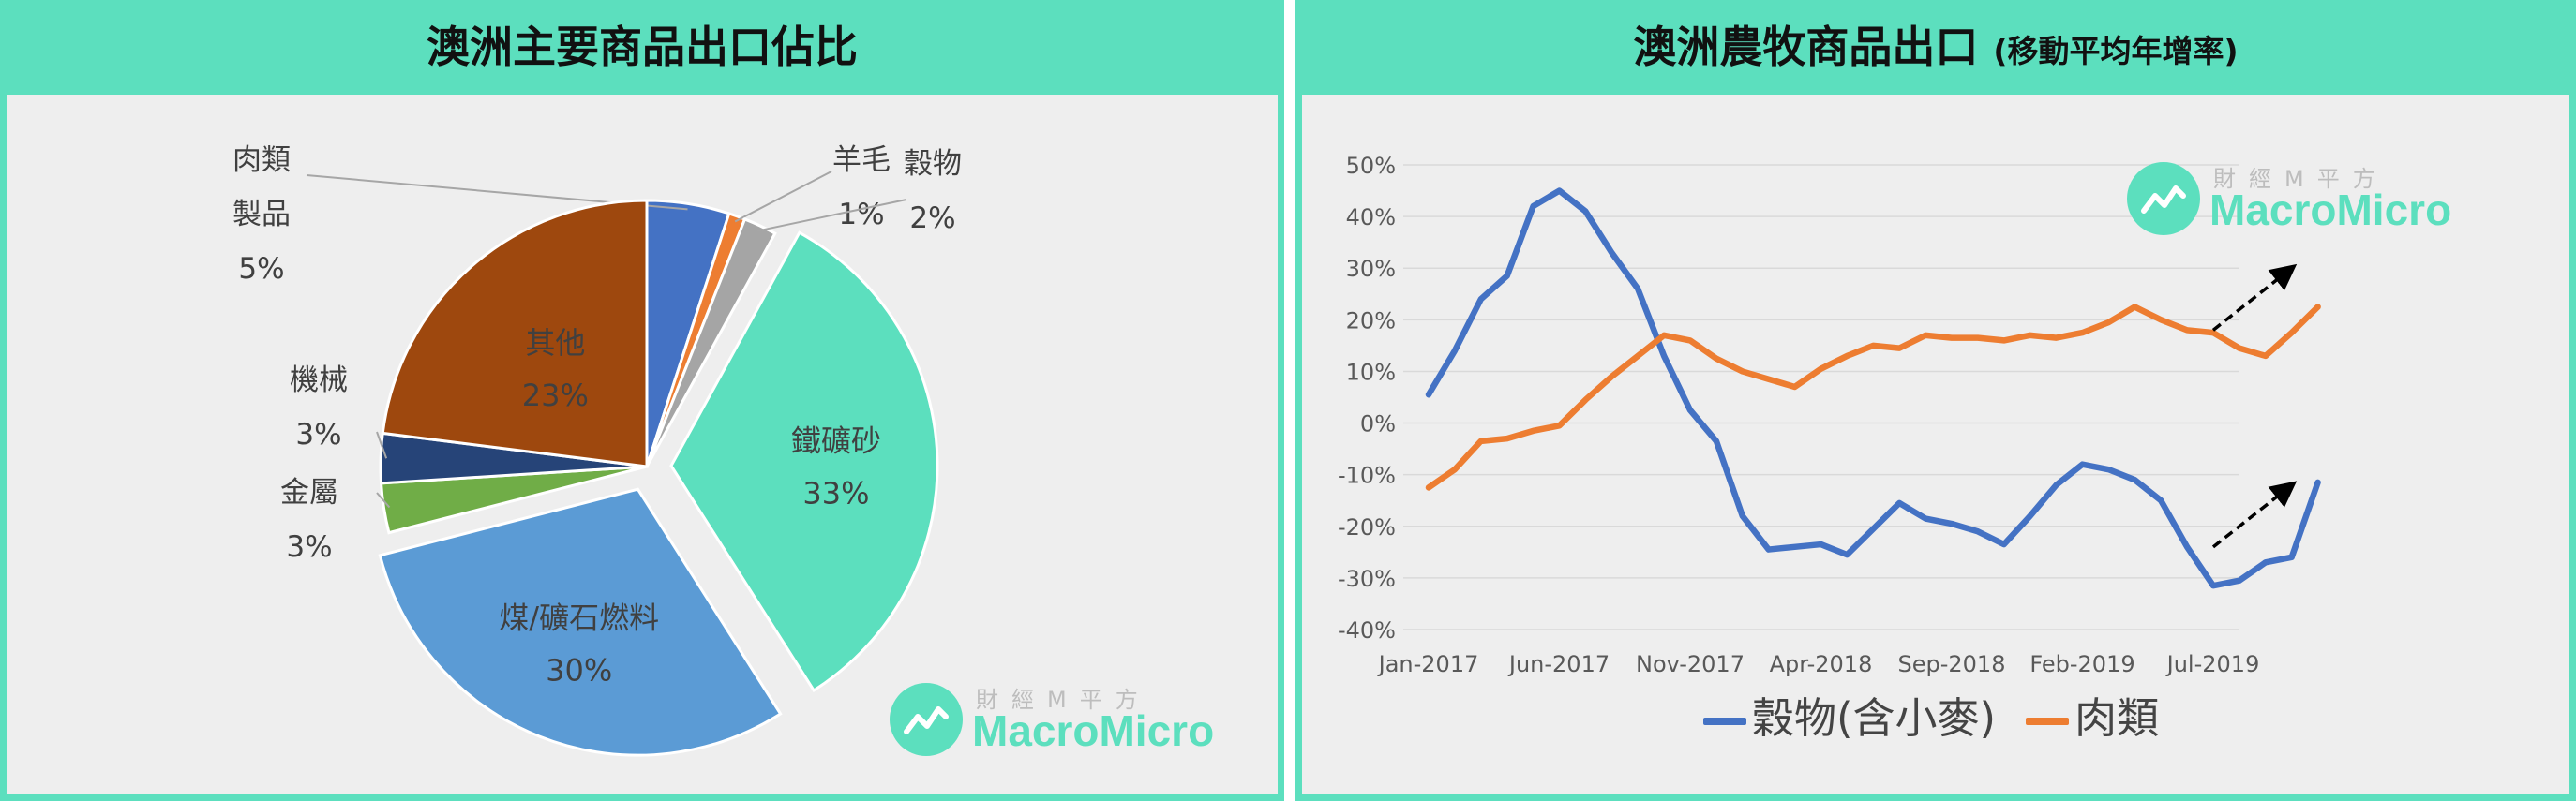  Describe the element at coordinates (643, 47) in the screenshot. I see `pie-chart-title: 澳洲主要商品出口佔比` at that location.